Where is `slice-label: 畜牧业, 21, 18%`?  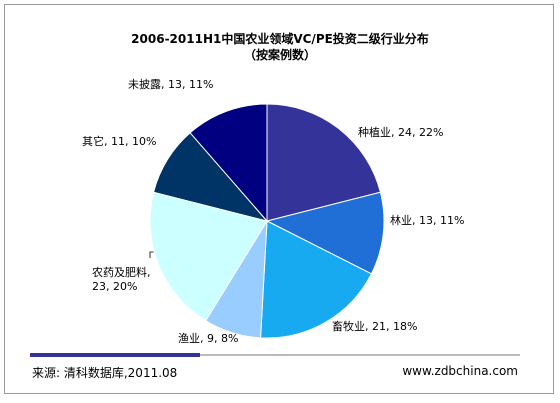
slice-label: 畜牧业, 21, 18% is located at coordinates (375, 326).